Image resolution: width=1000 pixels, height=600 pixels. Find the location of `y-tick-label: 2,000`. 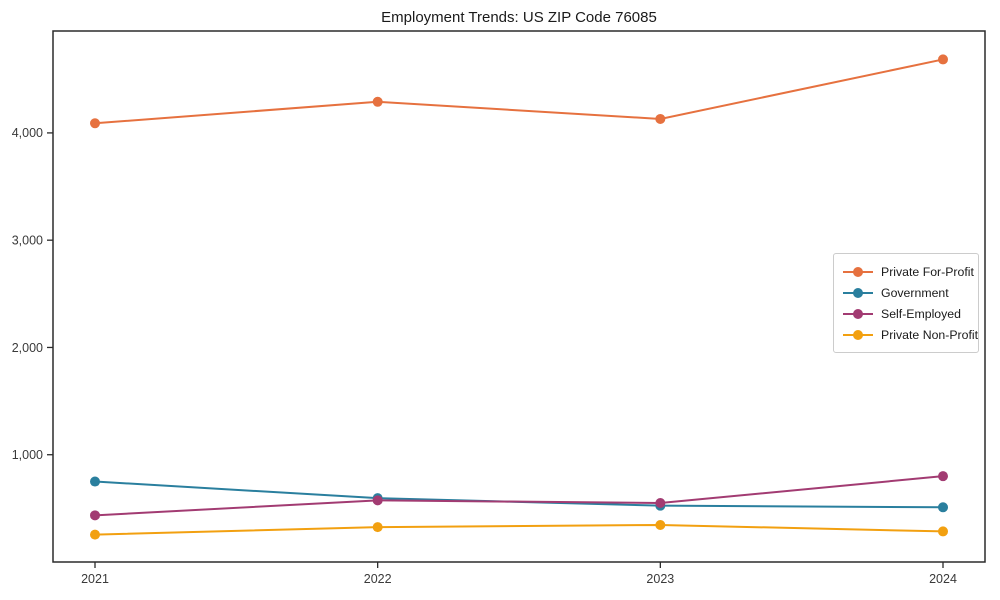

y-tick-label: 2,000 is located at coordinates (27, 348).